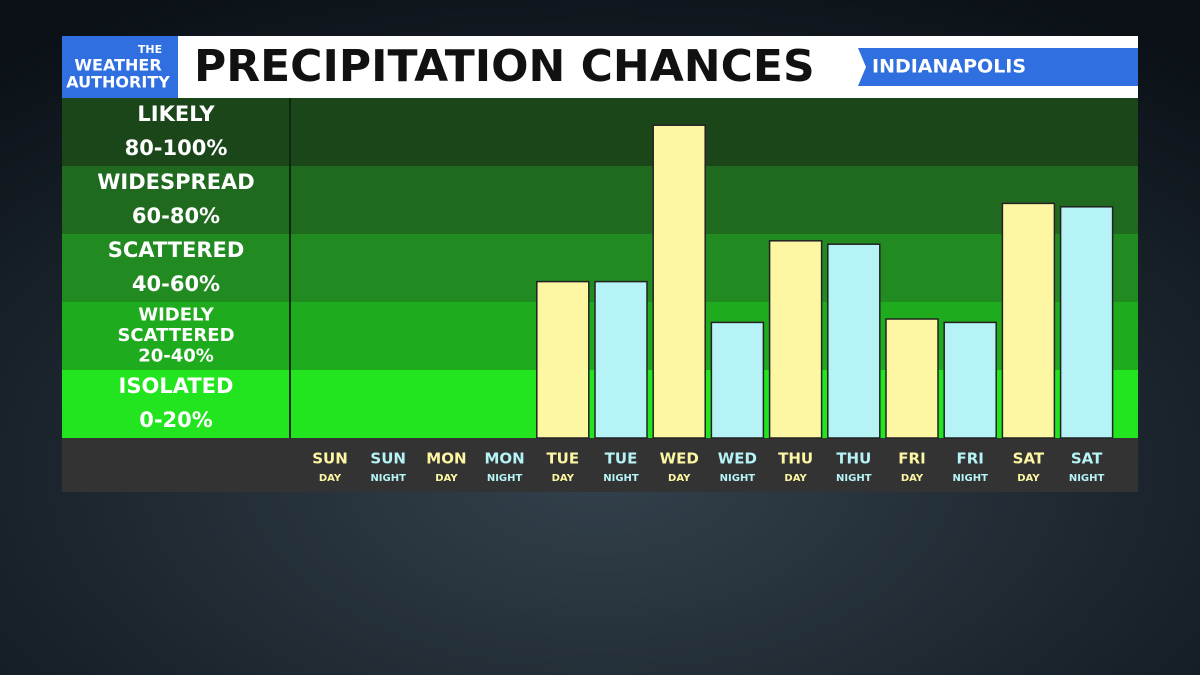 The height and width of the screenshot is (675, 1200). Describe the element at coordinates (176, 314) in the screenshot. I see `band-label: WIDELY` at that location.